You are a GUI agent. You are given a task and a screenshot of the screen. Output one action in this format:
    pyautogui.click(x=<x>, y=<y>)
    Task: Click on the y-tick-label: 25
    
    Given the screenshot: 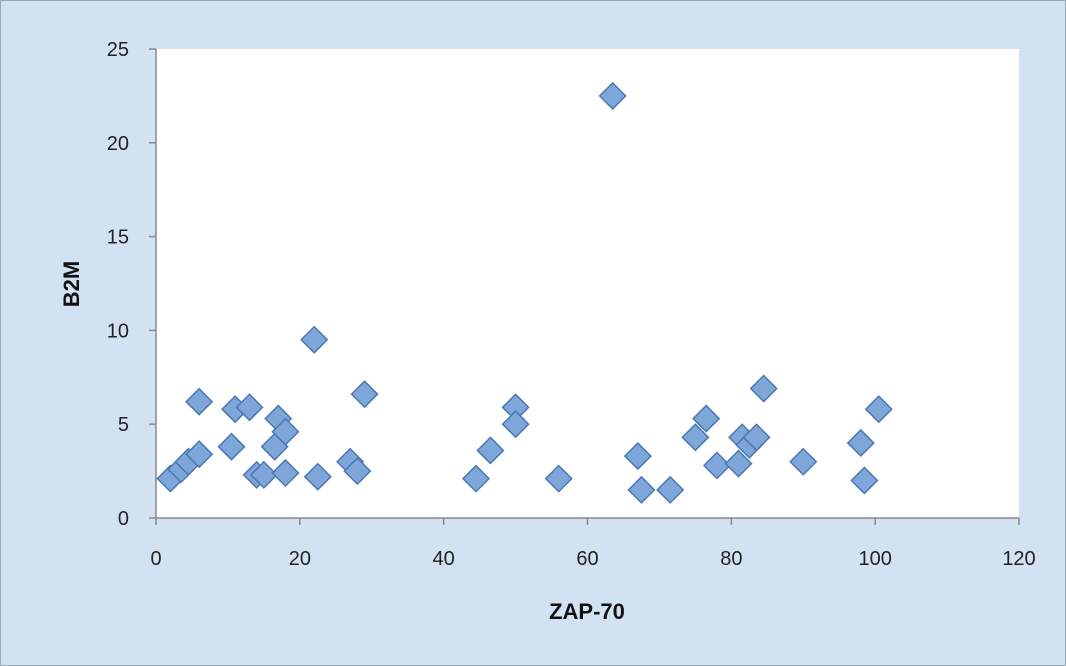 What is the action you would take?
    pyautogui.click(x=118, y=50)
    